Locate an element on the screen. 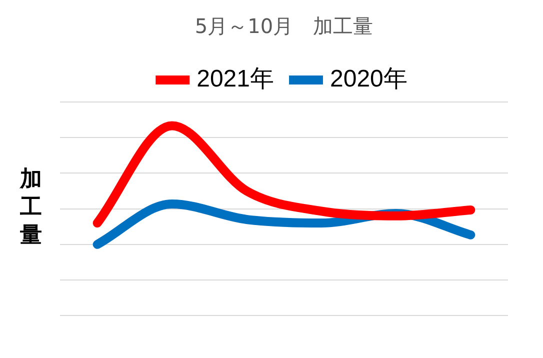 This screenshot has width=543, height=358. y-axis-title: 加工量 is located at coordinates (30, 208).